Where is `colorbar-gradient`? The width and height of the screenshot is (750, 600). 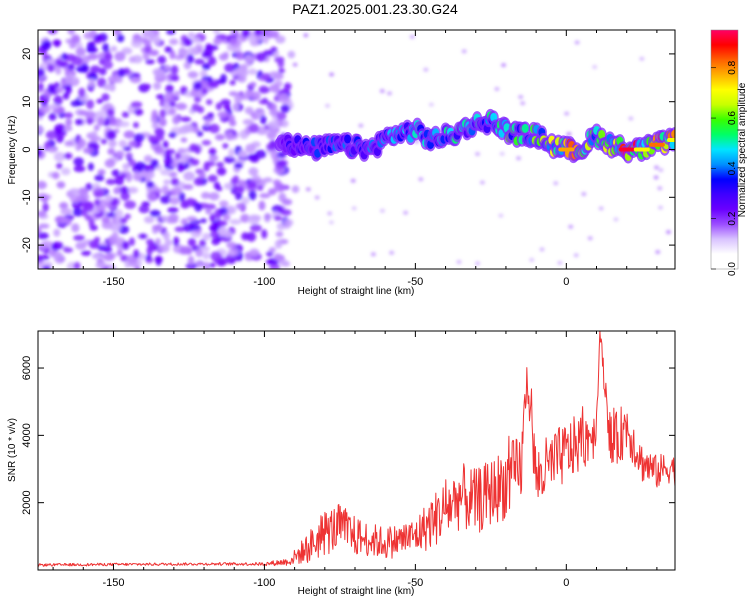
colorbar-gradient is located at coordinates (724, 149).